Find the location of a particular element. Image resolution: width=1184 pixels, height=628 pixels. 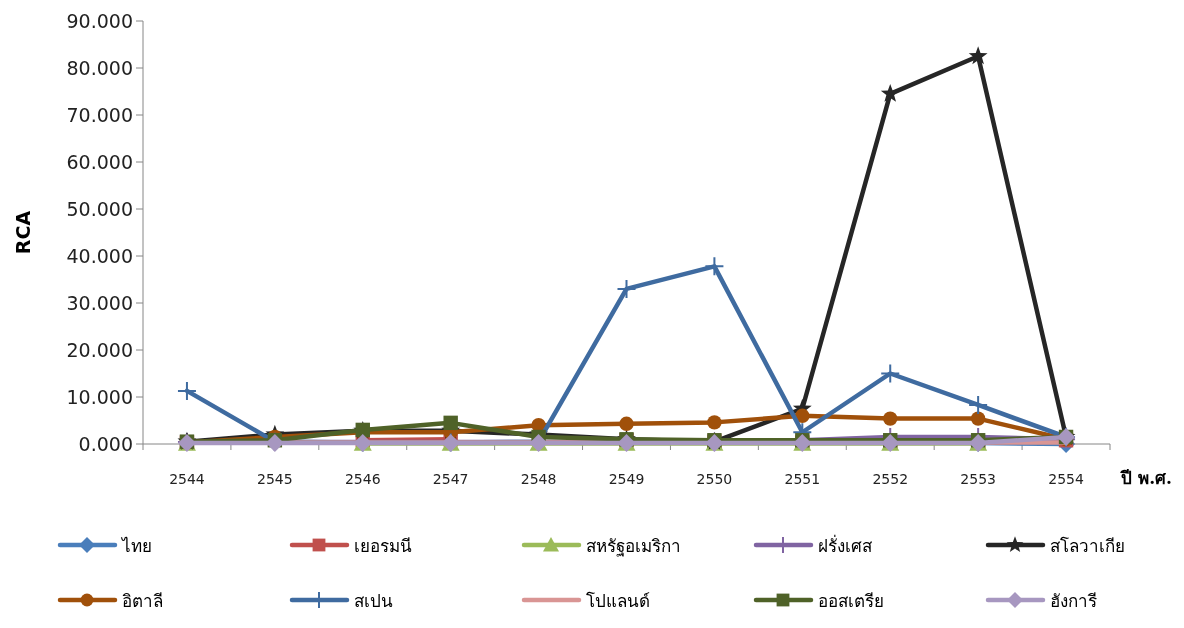

legend-label: โปแลนด์ is located at coordinates (618, 601).